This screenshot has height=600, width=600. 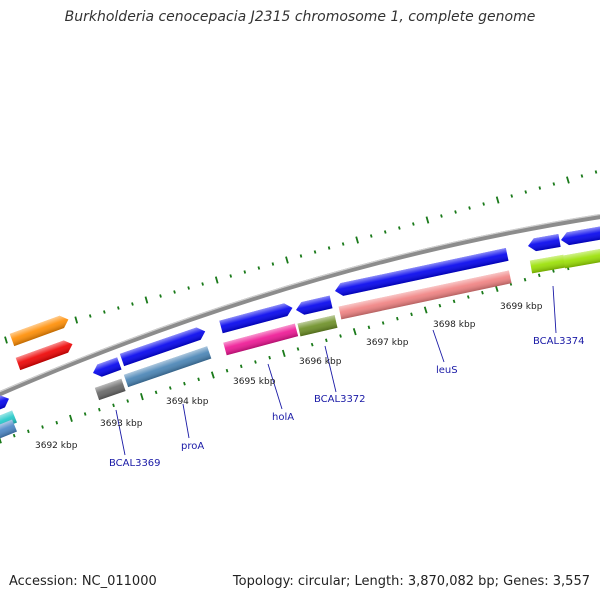 I want to click on gene-label-bcal3372: BCAL3372, so click(x=340, y=399).